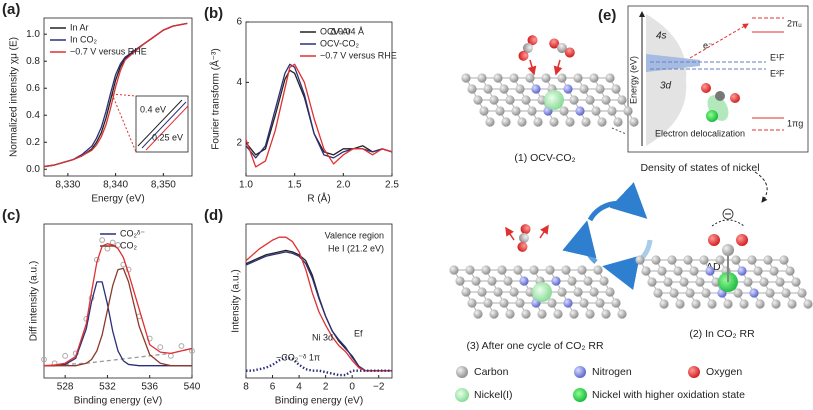  What do you see at coordinates (33, 34) in the screenshot?
I see `y-tick-label: 1.0` at bounding box center [33, 34].